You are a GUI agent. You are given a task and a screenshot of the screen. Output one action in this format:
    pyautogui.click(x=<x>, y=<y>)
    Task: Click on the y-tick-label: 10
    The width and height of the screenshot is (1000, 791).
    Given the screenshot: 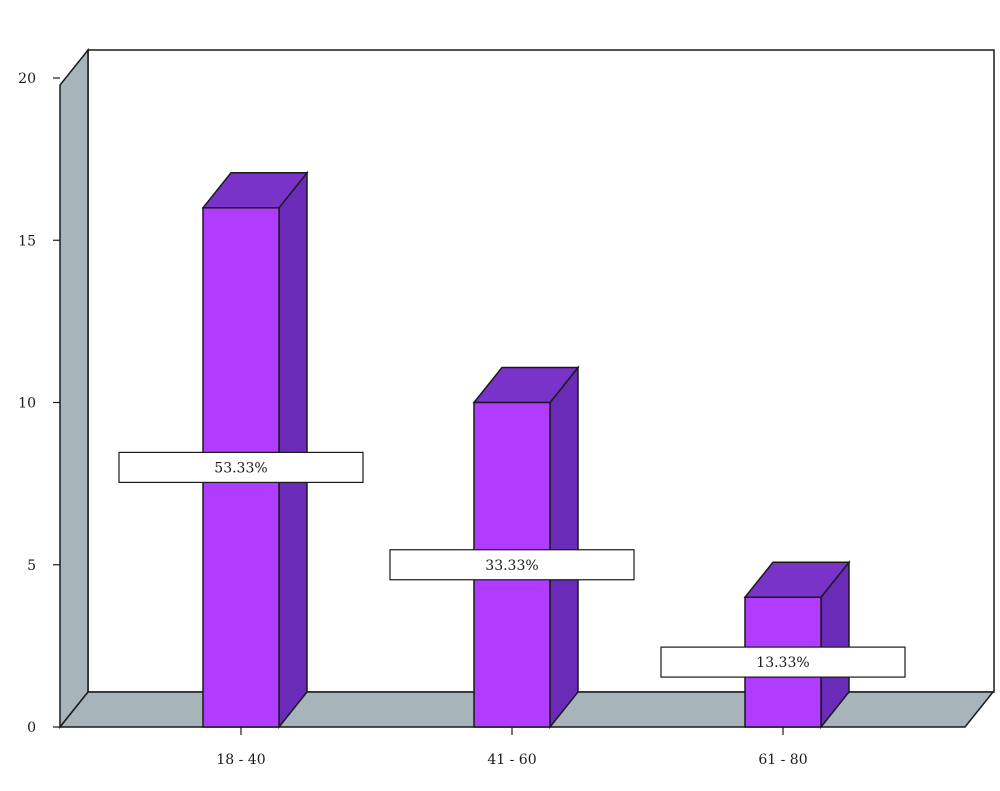 What is the action you would take?
    pyautogui.click(x=27, y=404)
    